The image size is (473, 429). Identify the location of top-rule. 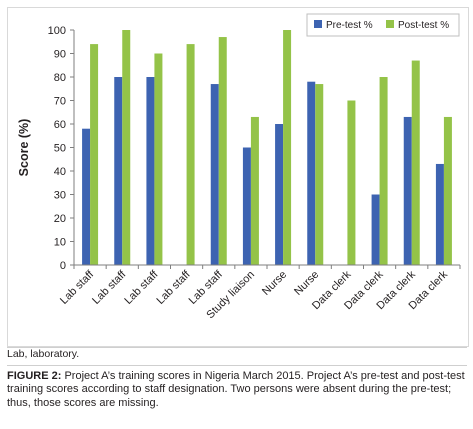
(237, 347).